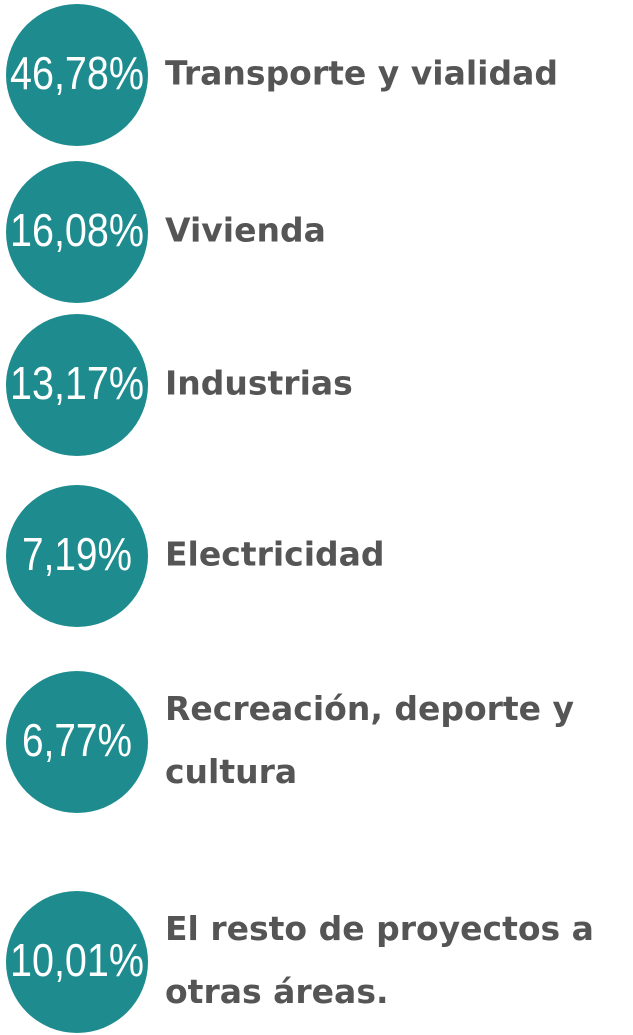  What do you see at coordinates (277, 991) in the screenshot?
I see `category-label: otras áreas.` at bounding box center [277, 991].